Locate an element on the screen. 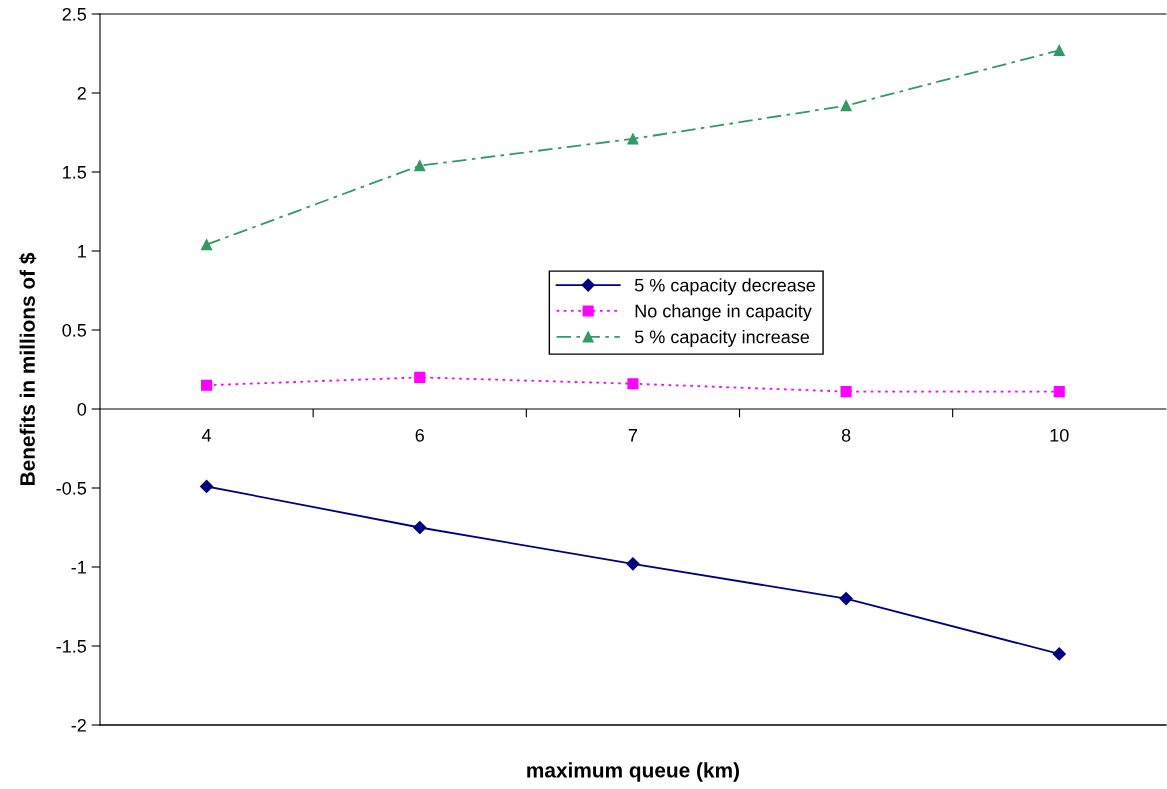 Image resolution: width=1167 pixels, height=789 pixels. x-tick-label: 8 is located at coordinates (846, 435).